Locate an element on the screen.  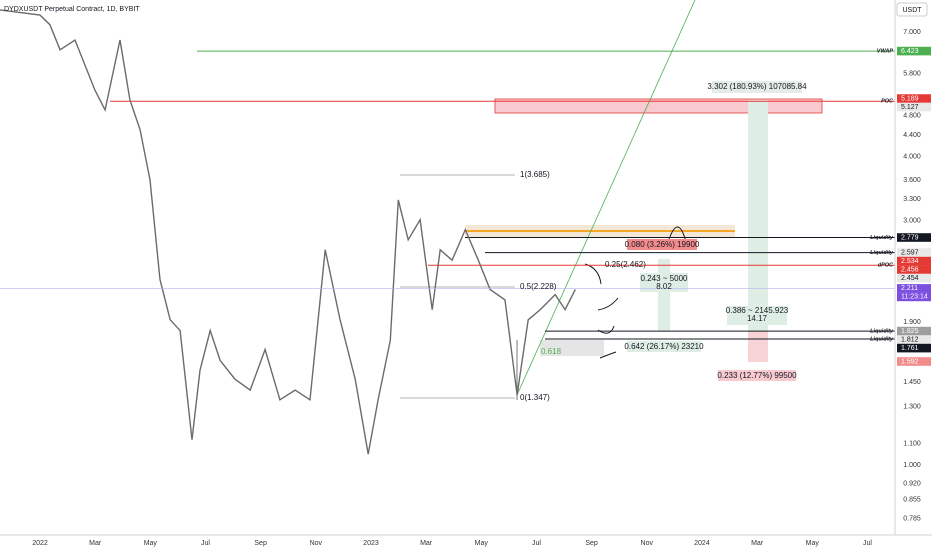
price-tag-label: 2.456 is located at coordinates (910, 269).